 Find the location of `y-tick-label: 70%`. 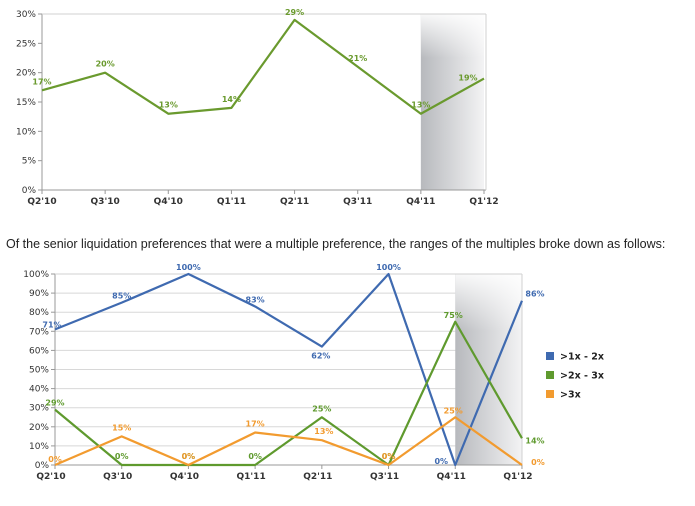

y-tick-label: 70% is located at coordinates (39, 332).